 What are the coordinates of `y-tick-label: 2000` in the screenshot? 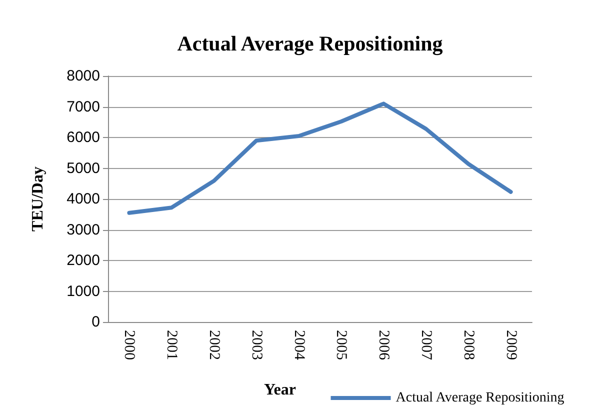 It's located at (83, 260).